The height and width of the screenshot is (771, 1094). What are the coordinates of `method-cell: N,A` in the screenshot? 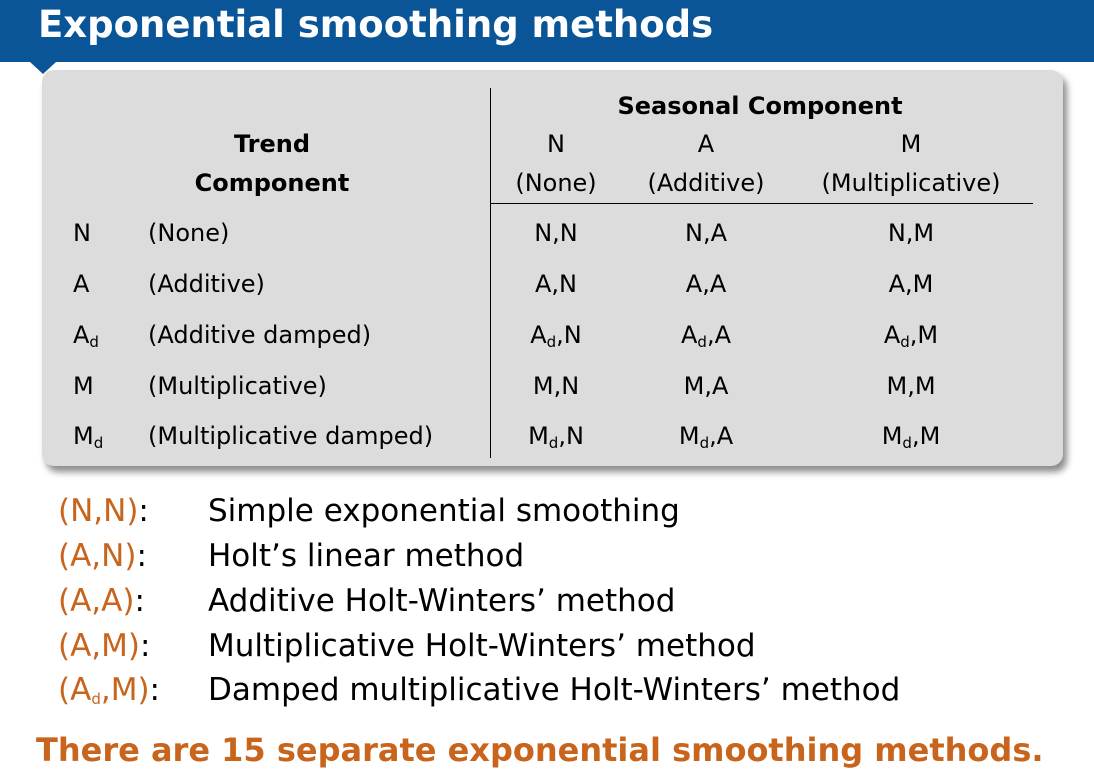 It's located at (706, 233).